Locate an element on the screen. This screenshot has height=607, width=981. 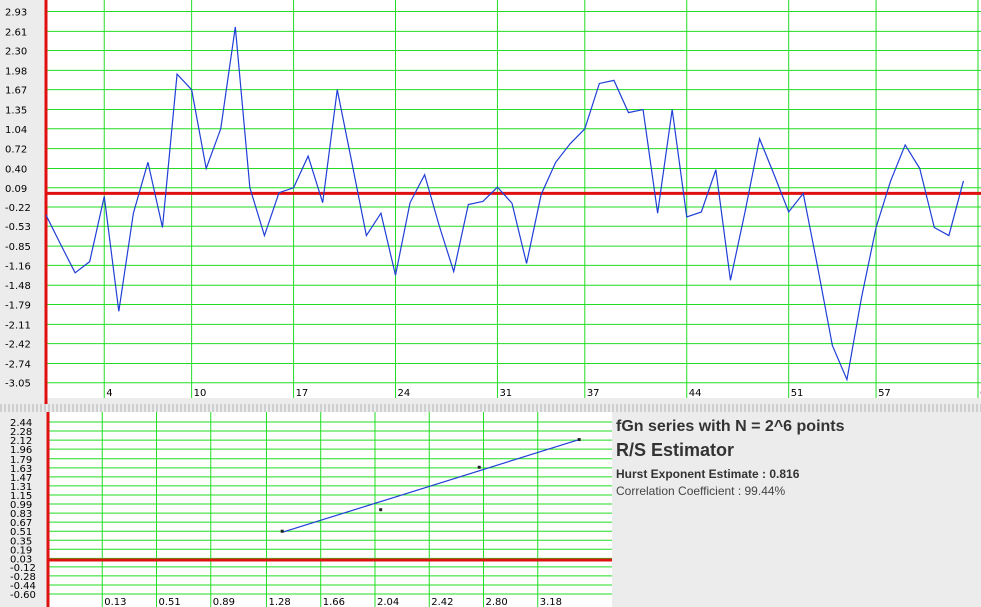
y-tick-label: -1.16 is located at coordinates (18, 266).